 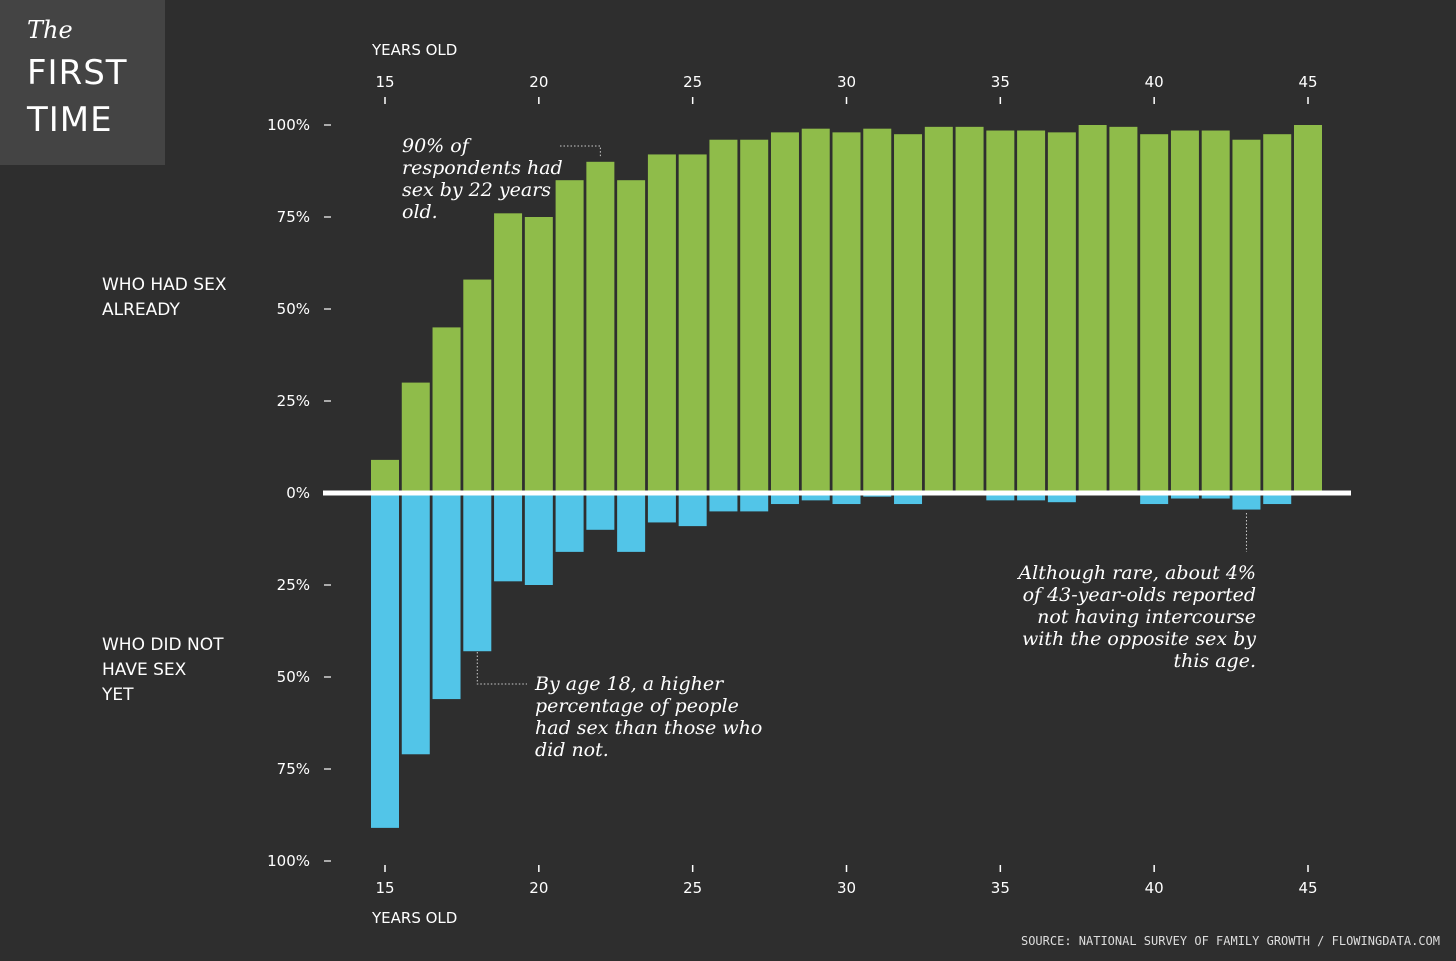 I want to click on annotation-line: this age., so click(x=1214, y=661).